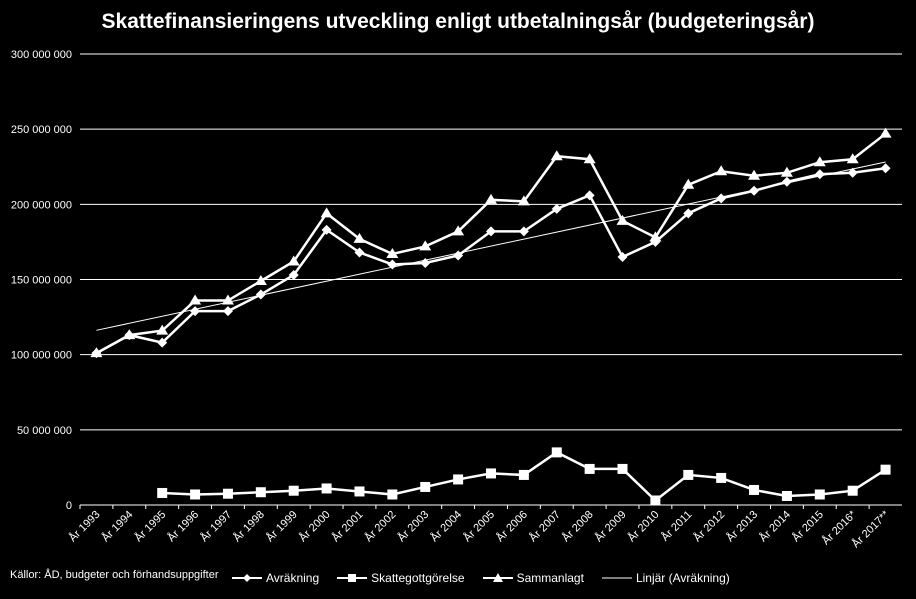 The image size is (916, 599). Describe the element at coordinates (413, 526) in the screenshot. I see `x-tick-label: År 2003` at that location.